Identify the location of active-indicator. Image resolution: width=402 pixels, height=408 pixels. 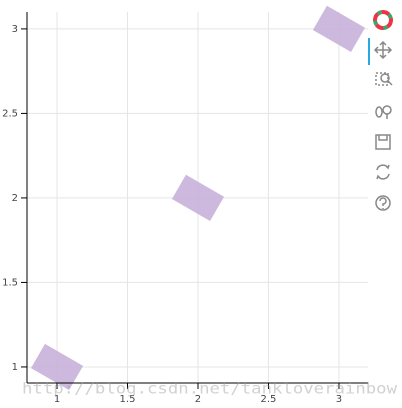
(369, 51).